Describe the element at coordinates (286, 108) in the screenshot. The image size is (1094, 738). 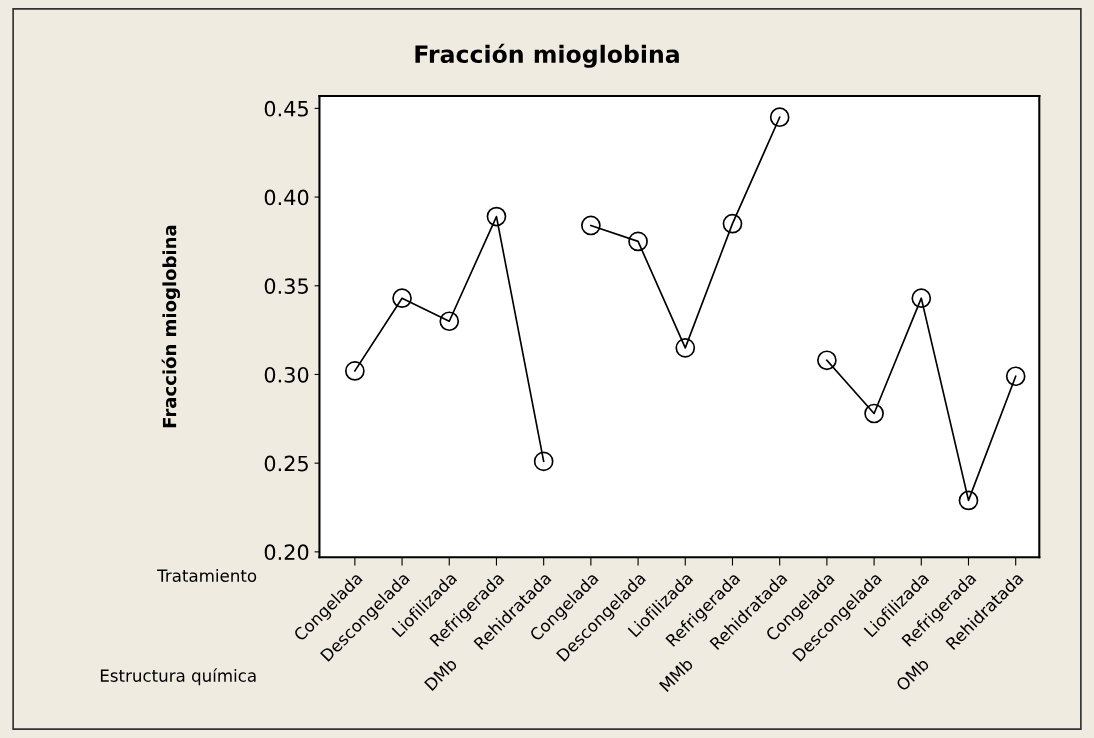
I see `y-tick-label: 0.45` at that location.